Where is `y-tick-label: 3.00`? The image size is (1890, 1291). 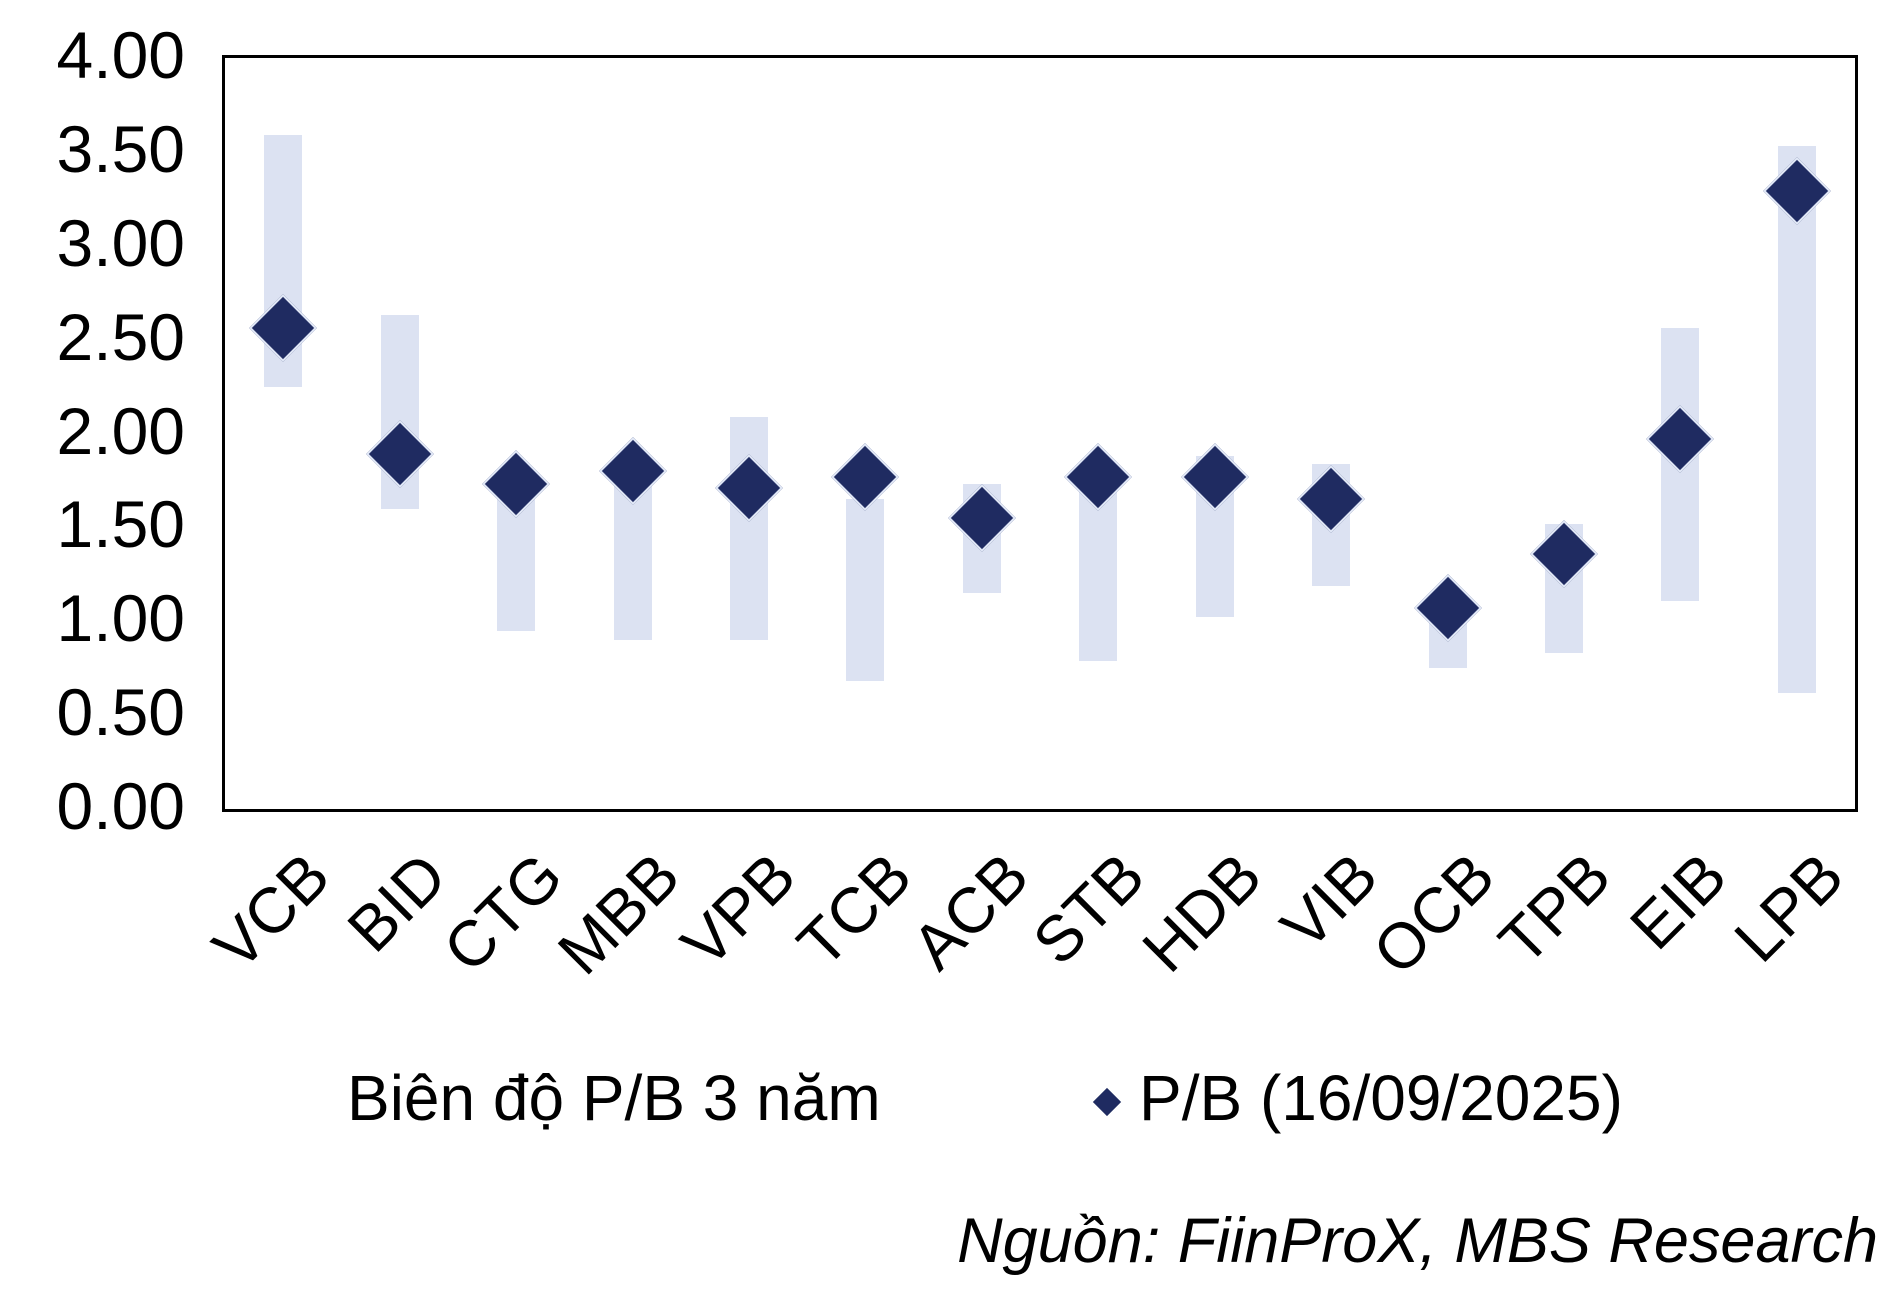
y-tick-label: 3.00 is located at coordinates (120, 242).